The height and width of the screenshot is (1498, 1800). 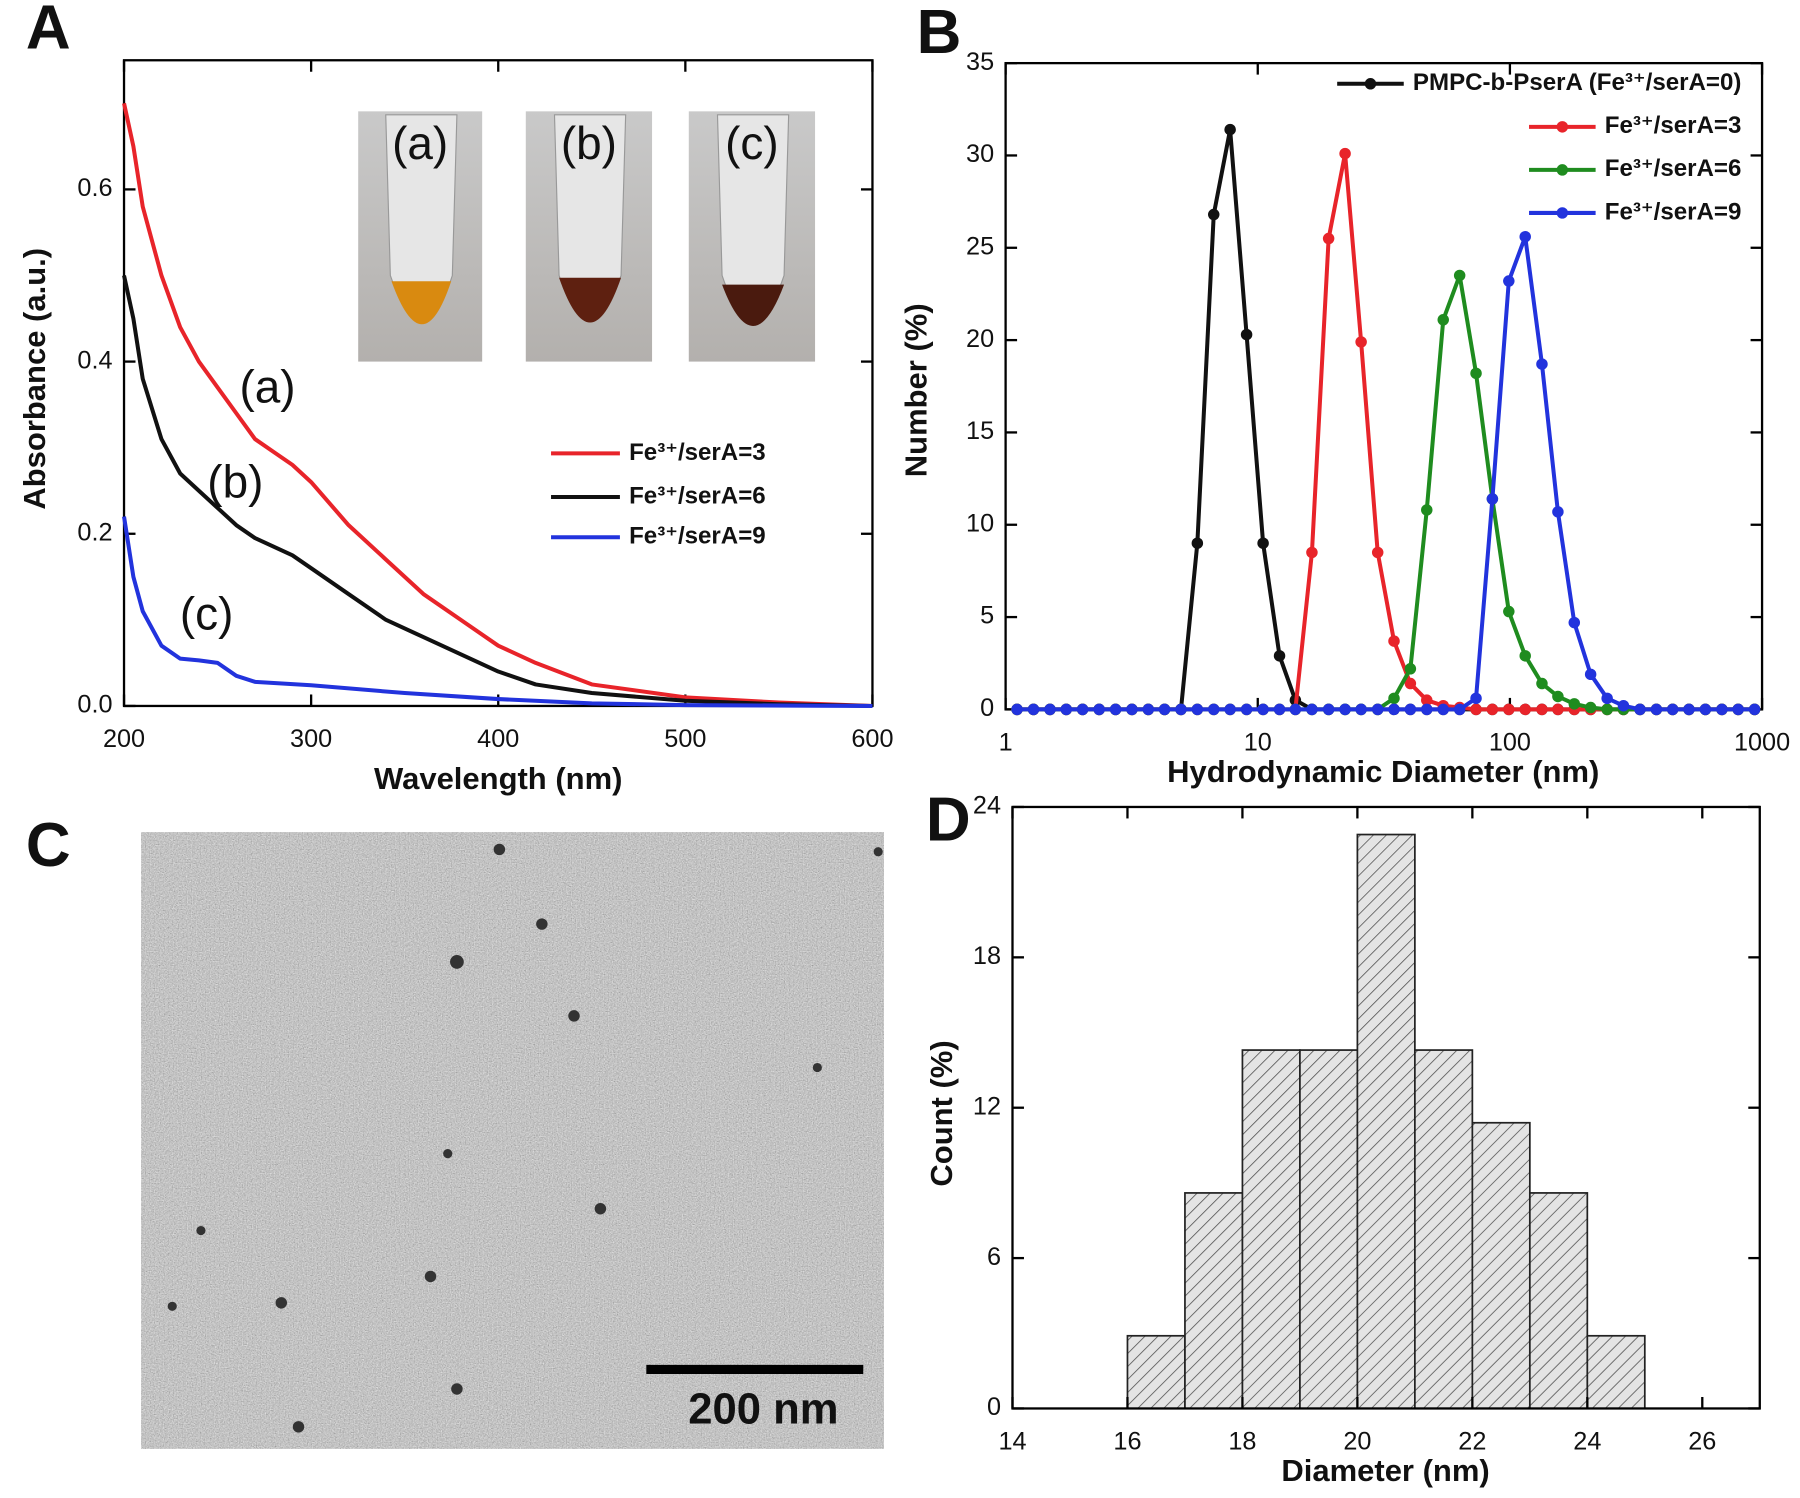 What do you see at coordinates (872, 739) in the screenshot?
I see `x-tick-label: 600` at bounding box center [872, 739].